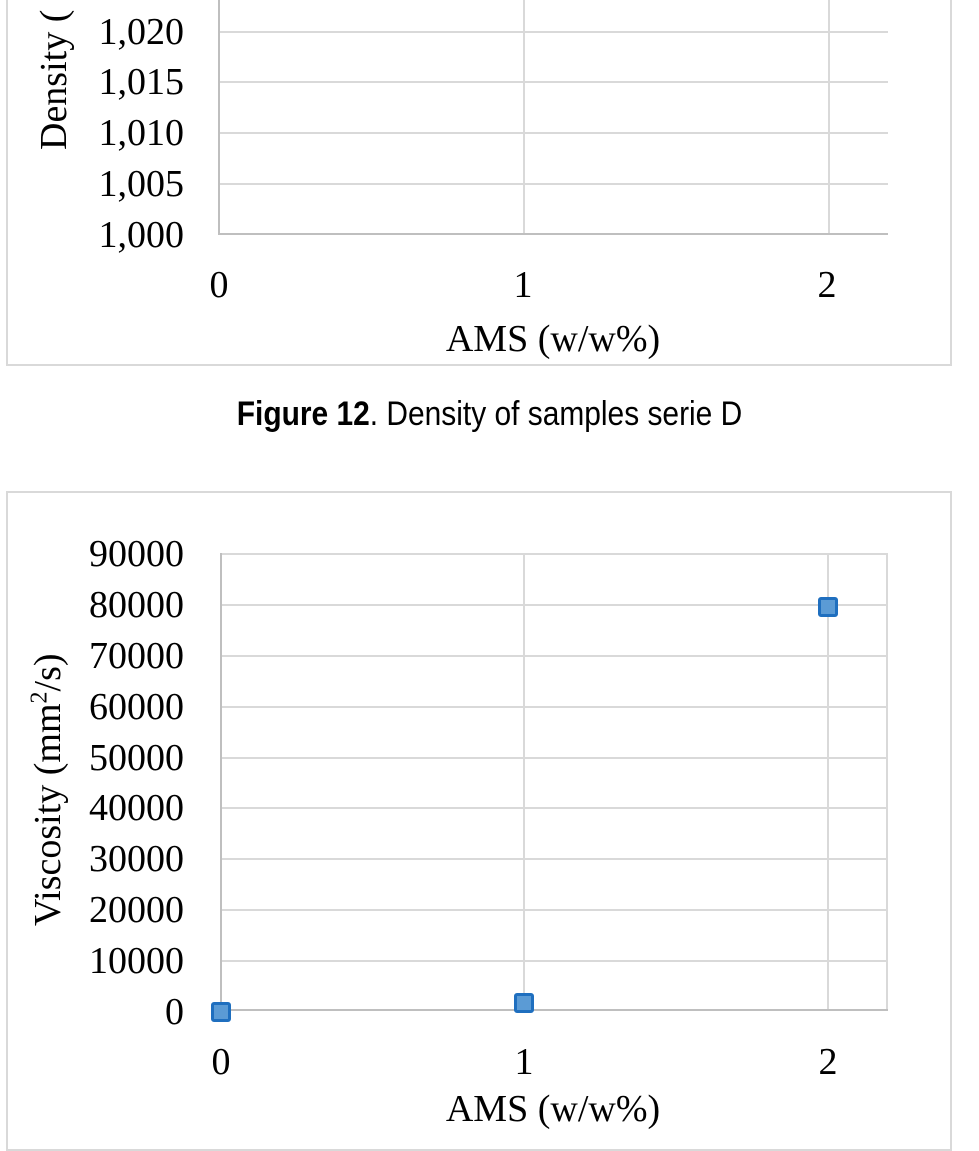 Image resolution: width=979 pixels, height=1151 pixels. I want to click on y-tick: 50000, so click(136, 758).